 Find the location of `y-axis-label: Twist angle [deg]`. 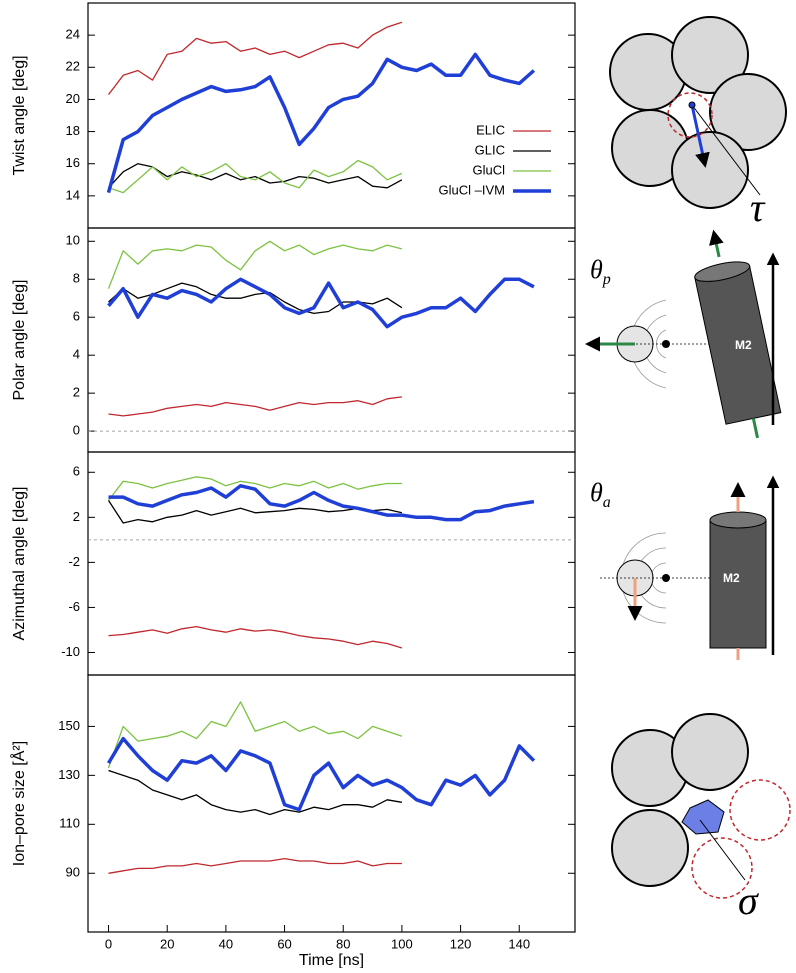

y-axis-label: Twist angle [deg] is located at coordinates (19, 115).